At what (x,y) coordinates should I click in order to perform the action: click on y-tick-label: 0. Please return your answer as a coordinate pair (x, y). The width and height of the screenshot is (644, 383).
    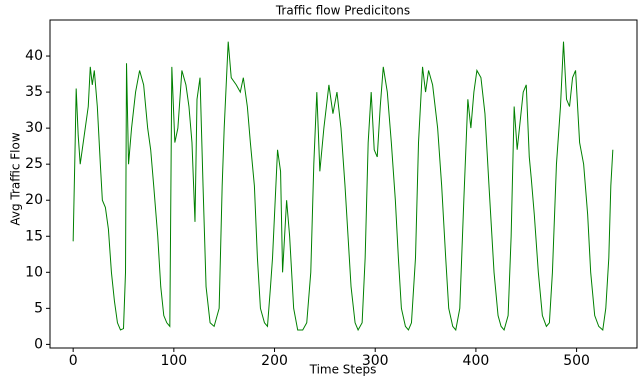
    Looking at the image, I should click on (38, 344).